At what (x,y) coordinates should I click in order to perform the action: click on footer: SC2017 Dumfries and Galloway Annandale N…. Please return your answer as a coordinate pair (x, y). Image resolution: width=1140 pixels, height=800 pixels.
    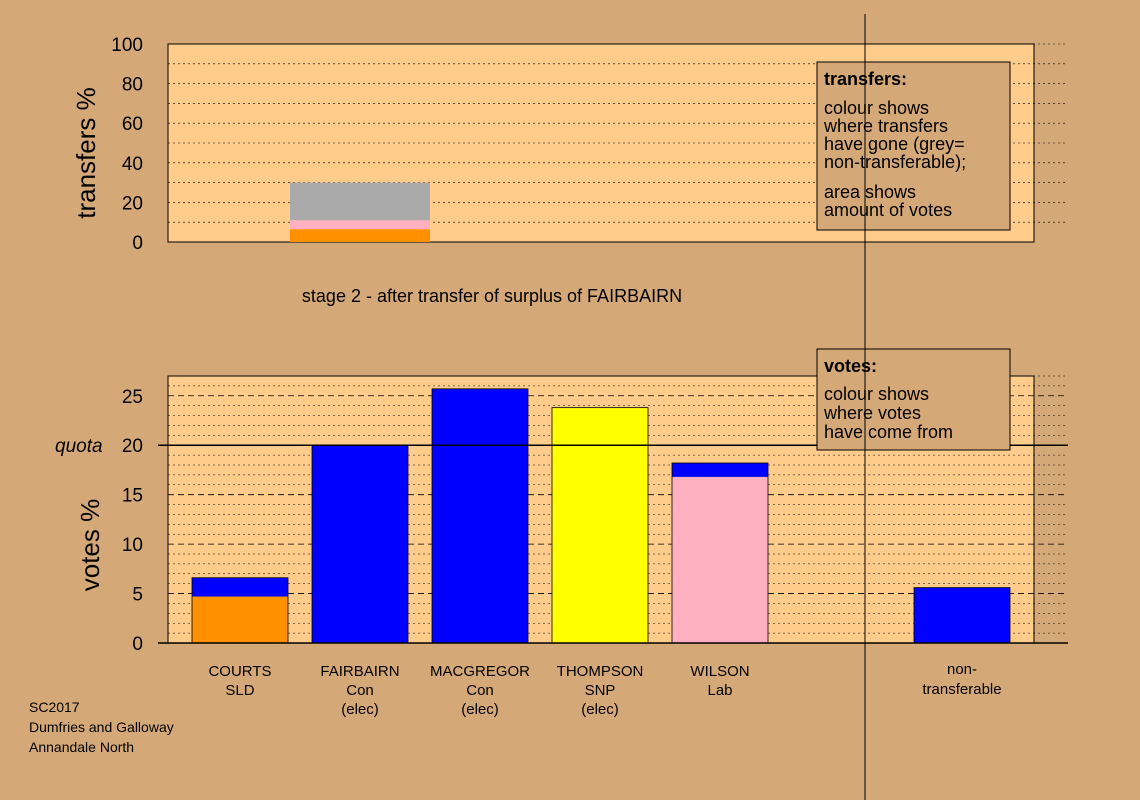
    Looking at the image, I should click on (101, 727).